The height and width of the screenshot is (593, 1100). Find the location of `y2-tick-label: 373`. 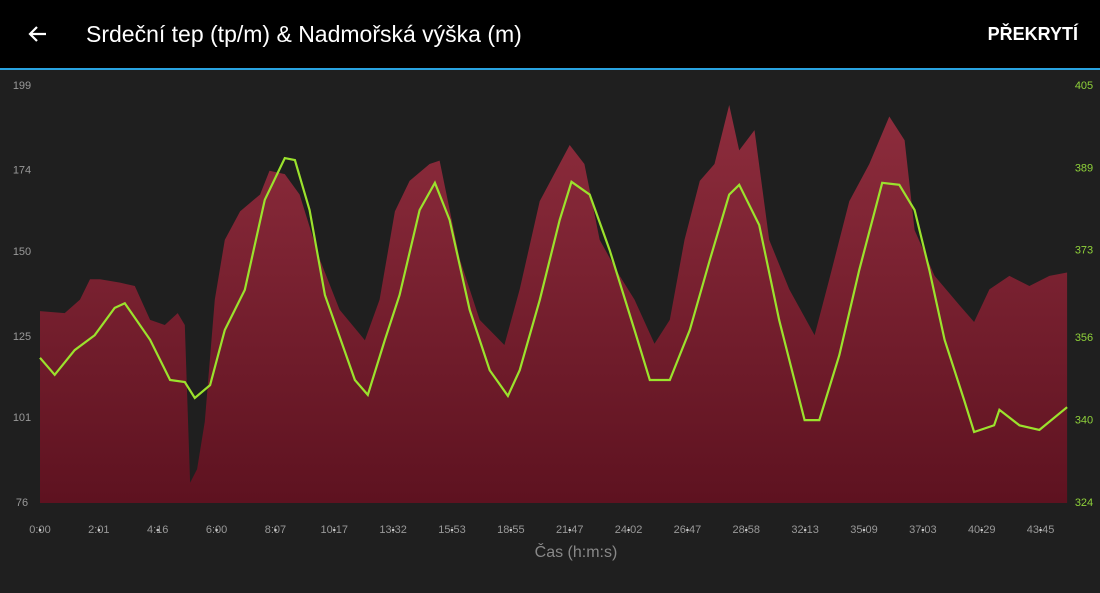

y2-tick-label: 373 is located at coordinates (1084, 251).